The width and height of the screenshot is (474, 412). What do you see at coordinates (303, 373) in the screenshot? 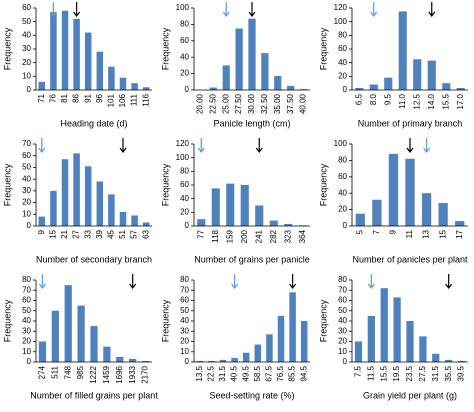
I see `x-tick-label: 94.5` at bounding box center [303, 373].